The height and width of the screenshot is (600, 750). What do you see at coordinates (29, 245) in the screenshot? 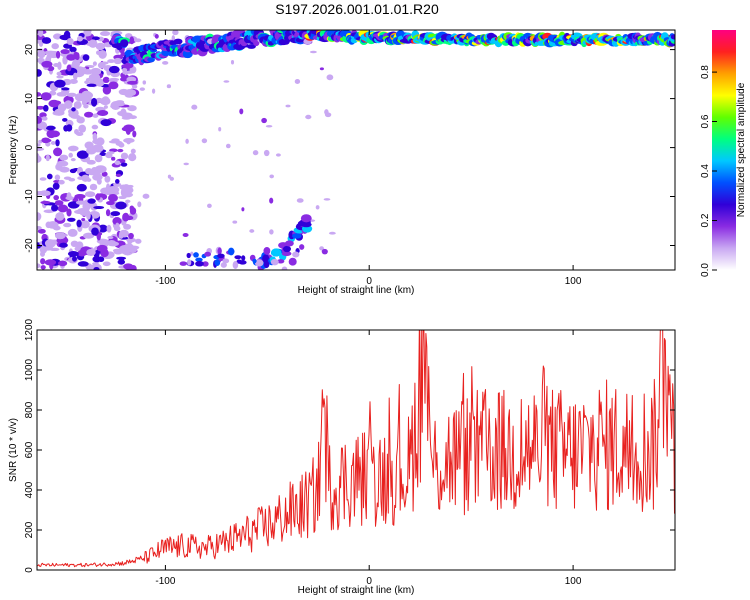
I see `heatmap-y-tick-label: -20` at bounding box center [29, 245].